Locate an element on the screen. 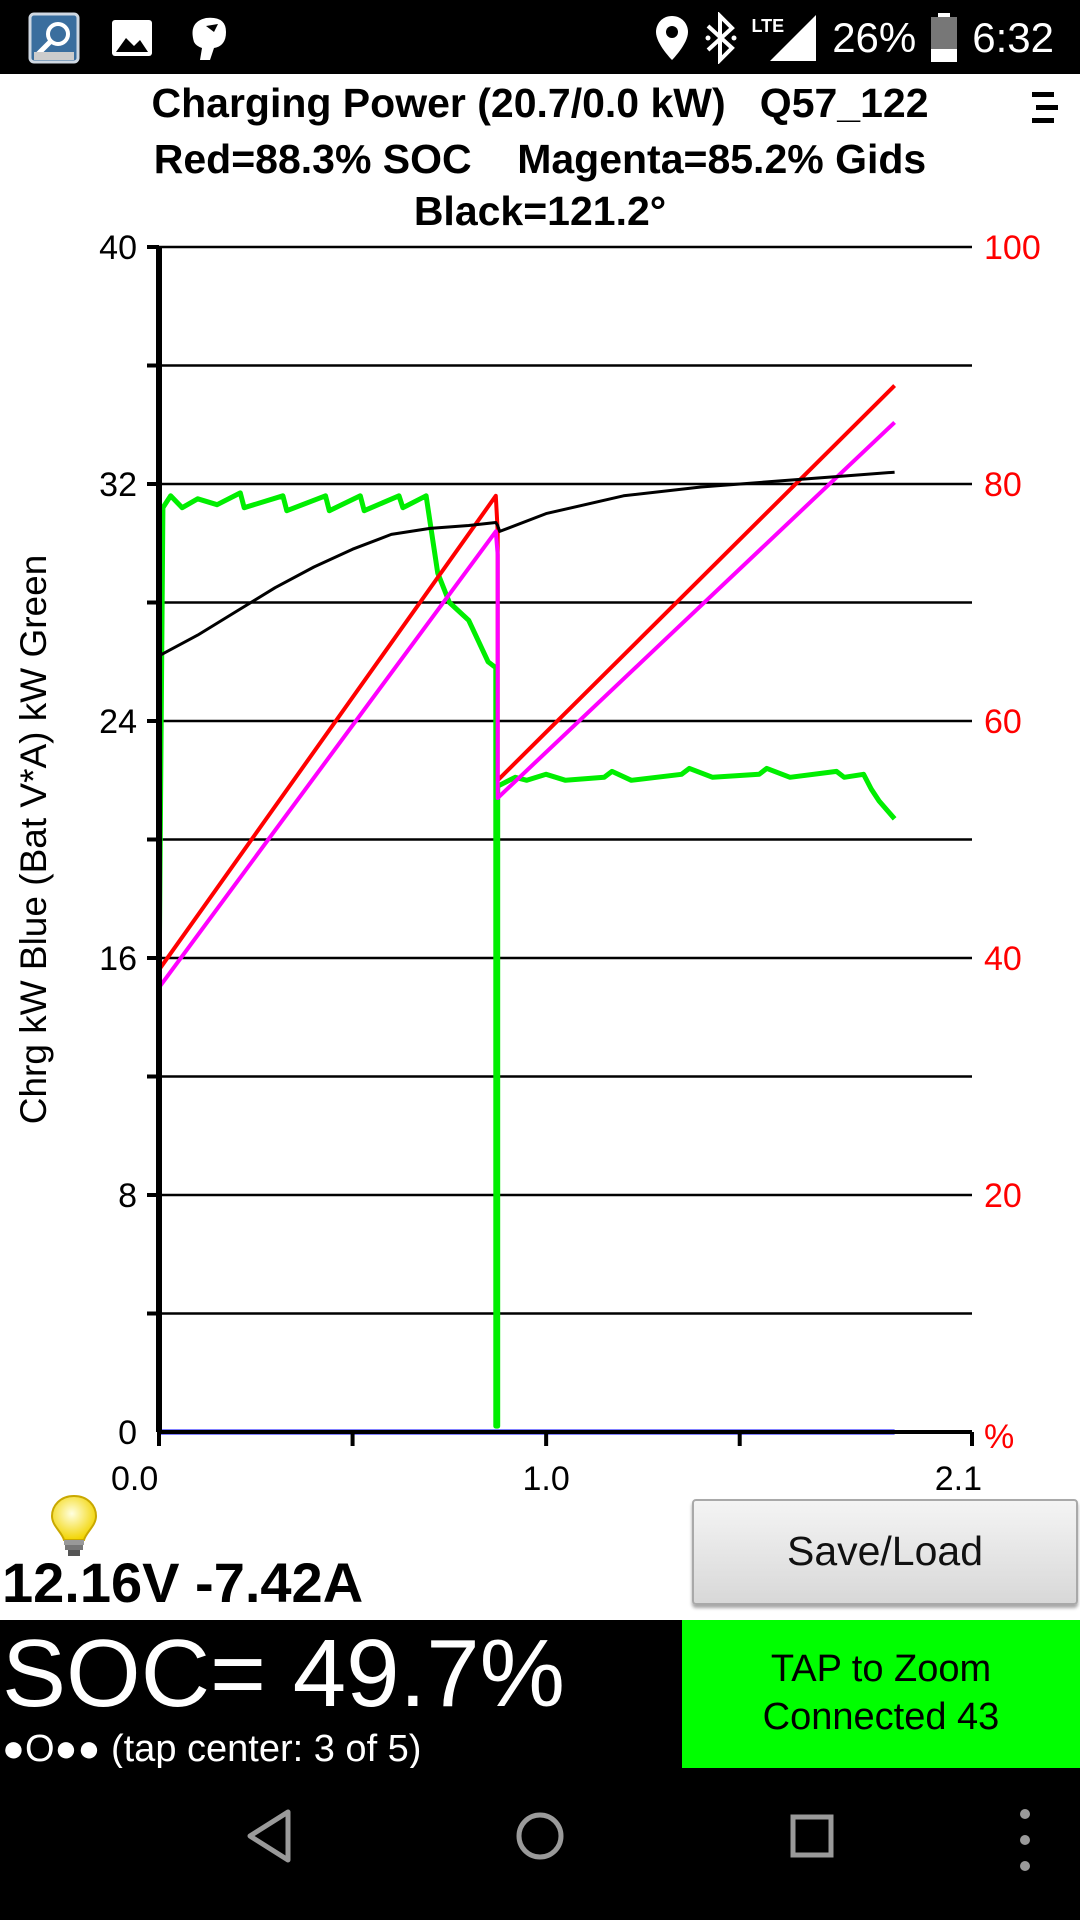 The width and height of the screenshot is (1080, 1920). y-tick-label-right: 60 is located at coordinates (1003, 722).